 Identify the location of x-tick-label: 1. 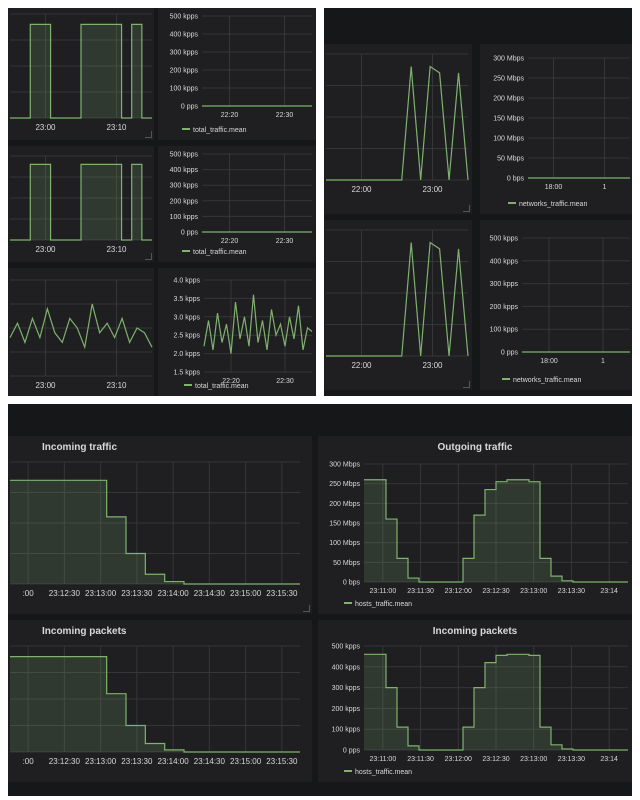
(605, 187).